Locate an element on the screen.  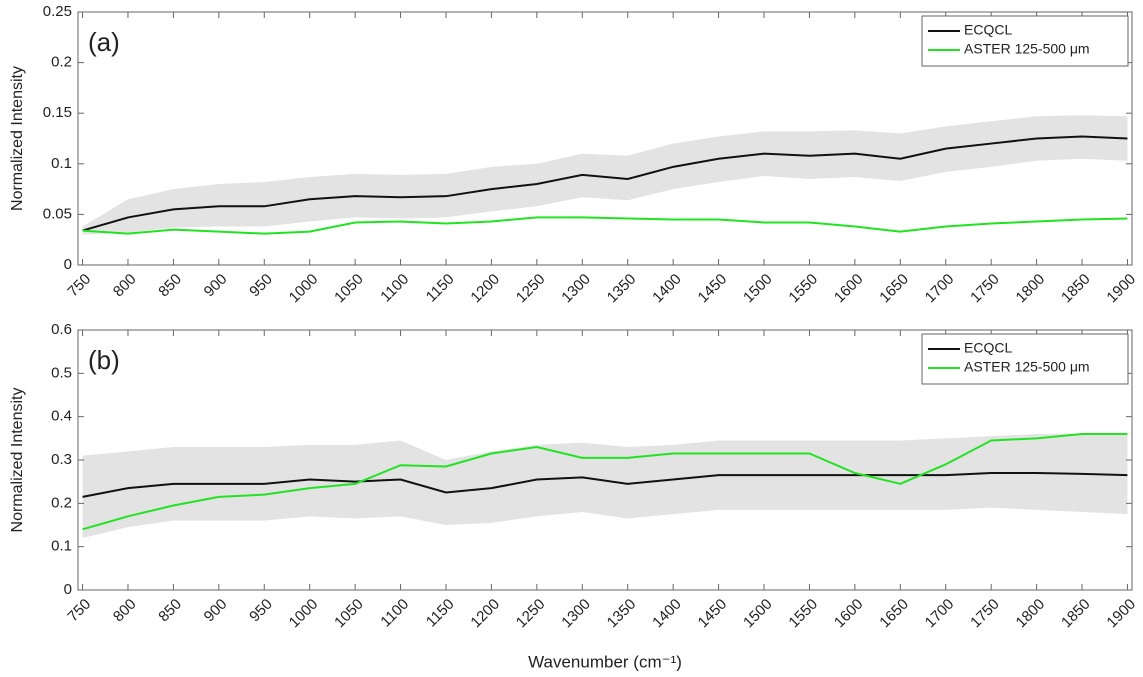
y-tick-label: 0.15 is located at coordinates (57, 112).